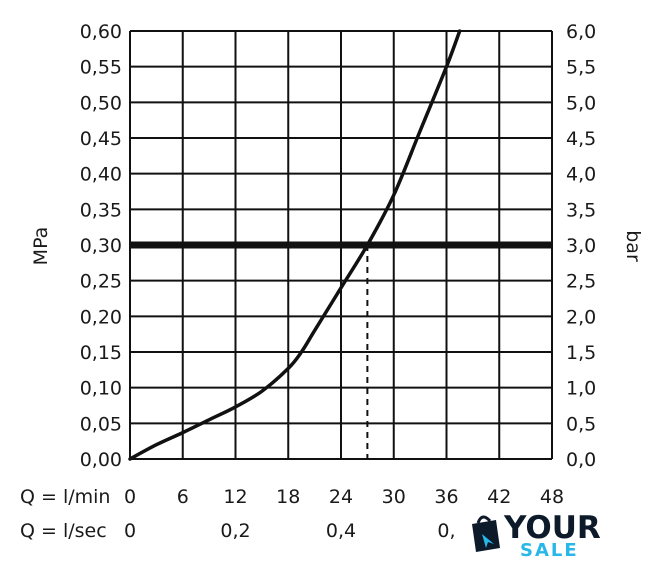  I want to click on right-tick-label: 4,0, so click(581, 175).